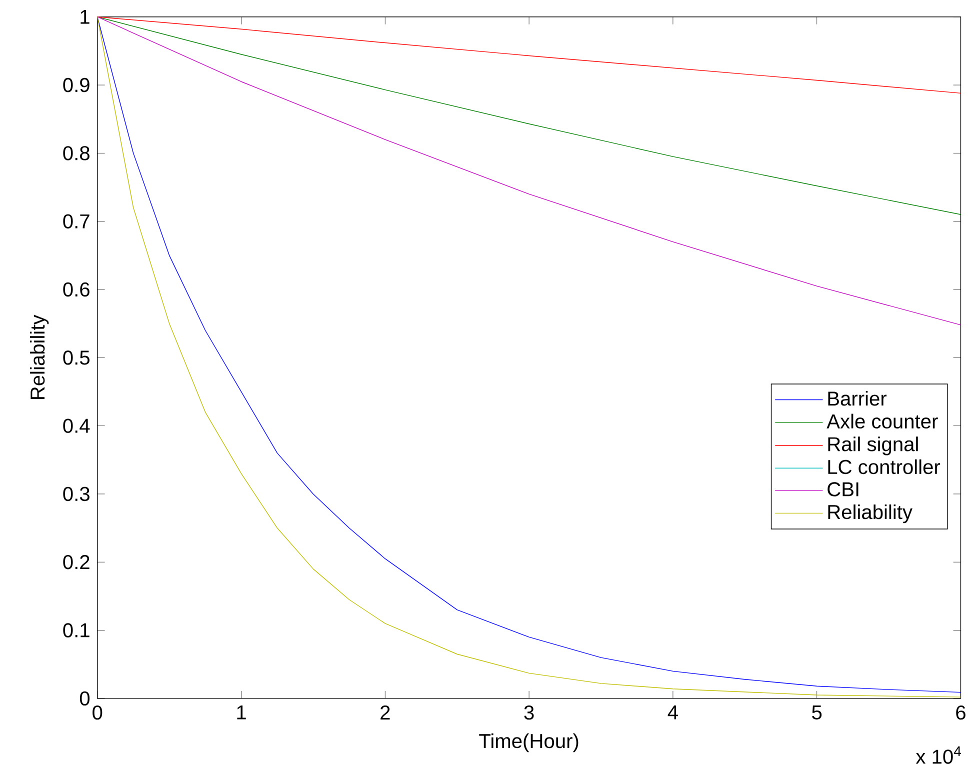  What do you see at coordinates (76, 221) in the screenshot?
I see `y-tick-label: 0.7` at bounding box center [76, 221].